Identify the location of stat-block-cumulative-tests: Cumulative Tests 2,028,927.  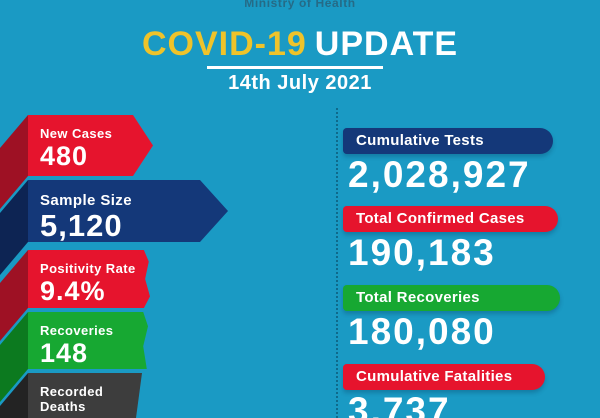
(448, 161).